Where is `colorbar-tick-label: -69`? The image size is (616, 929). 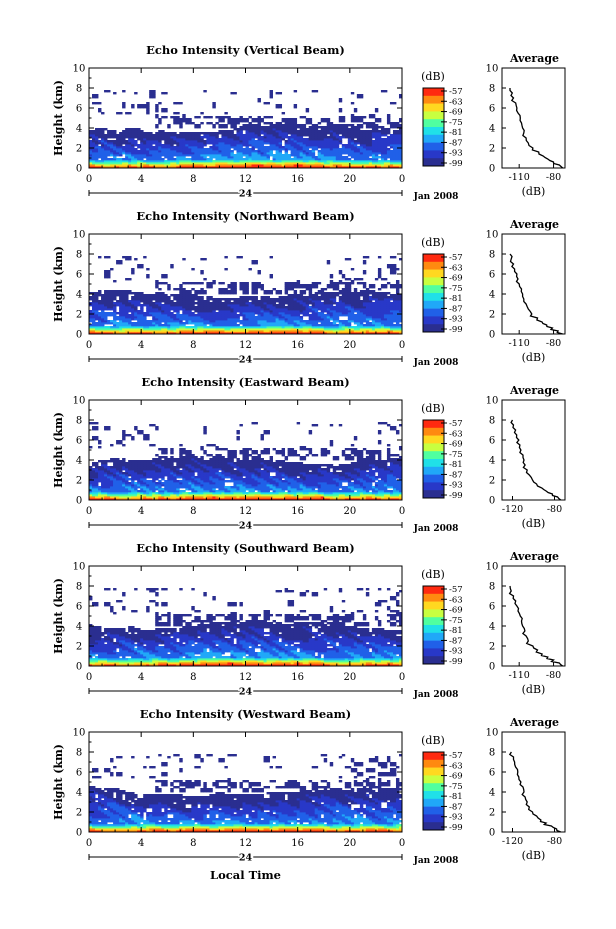 colorbar-tick-label: -69 is located at coordinates (456, 279).